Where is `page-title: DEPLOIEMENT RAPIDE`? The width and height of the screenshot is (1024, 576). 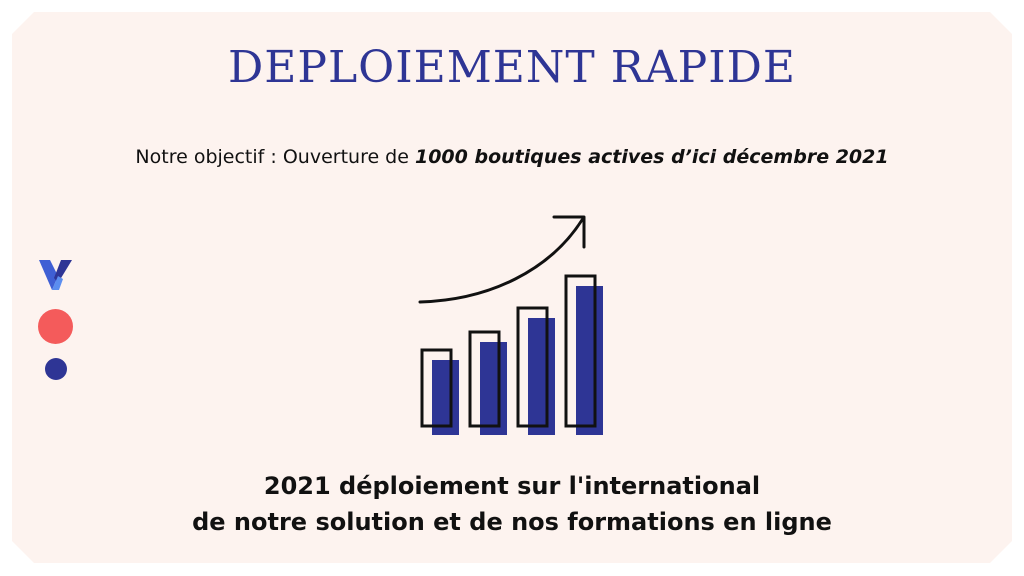
page-title: DEPLOIEMENT RAPIDE is located at coordinates (512, 67).